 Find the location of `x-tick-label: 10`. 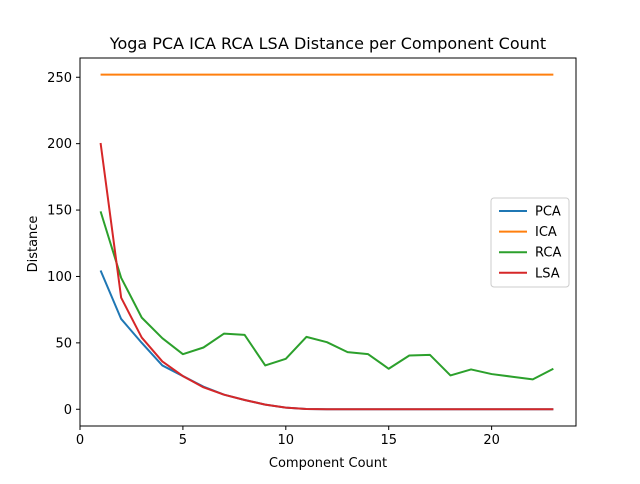

x-tick-label: 10 is located at coordinates (286, 440).